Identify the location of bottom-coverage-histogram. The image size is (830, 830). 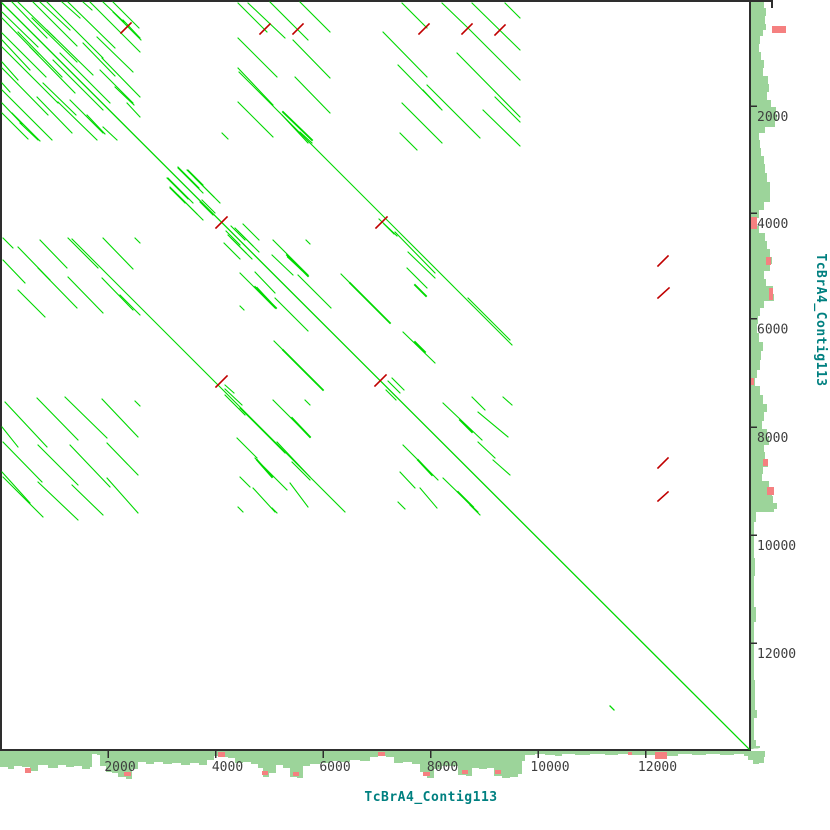
(382, 765).